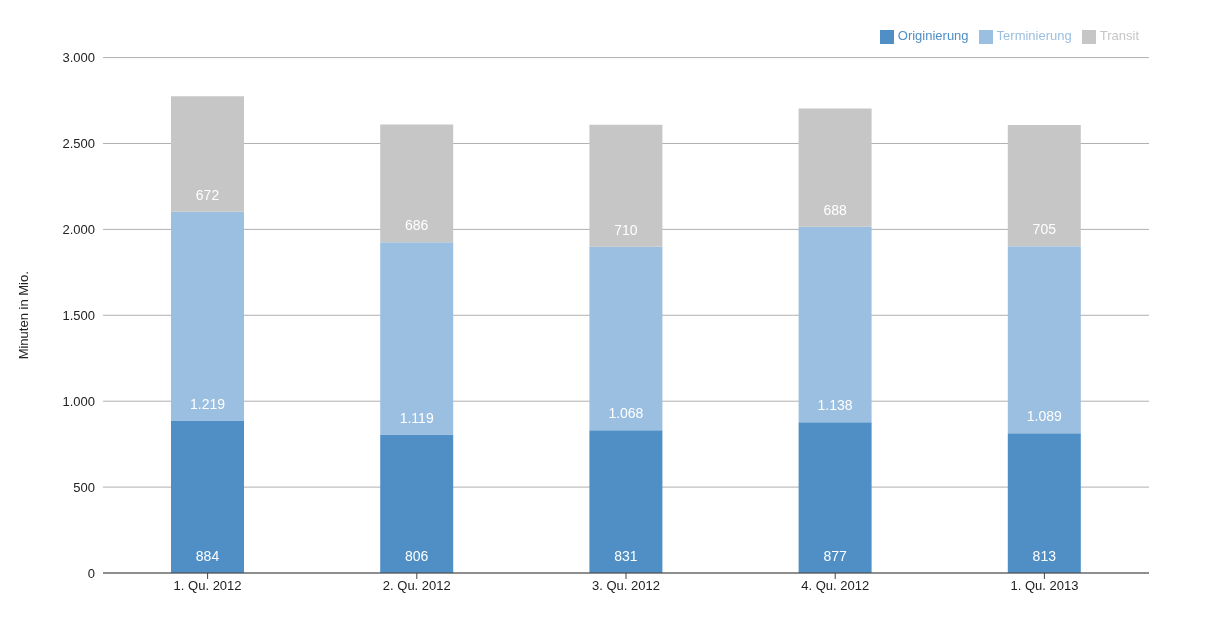 Image resolution: width=1212 pixels, height=623 pixels. What do you see at coordinates (1034, 35) in the screenshot?
I see `legend-label: Terminierung` at bounding box center [1034, 35].